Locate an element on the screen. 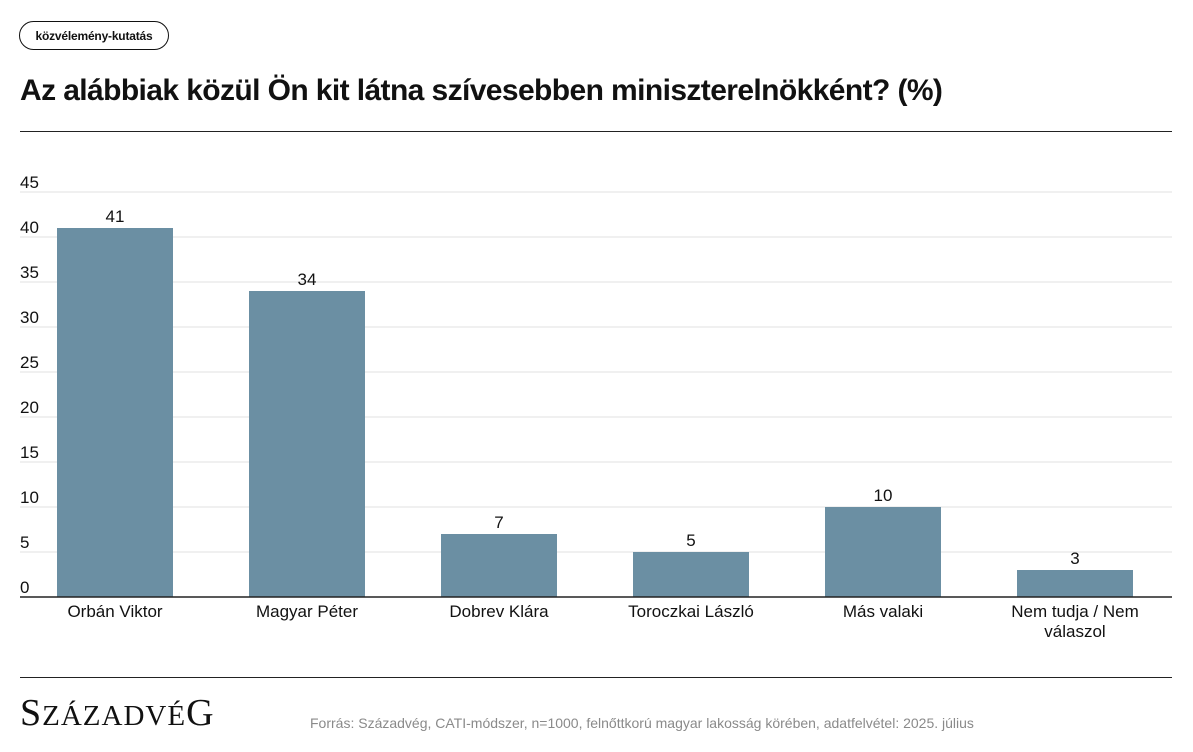 The width and height of the screenshot is (1193, 752). y-tick-label: 45 is located at coordinates (29, 182).